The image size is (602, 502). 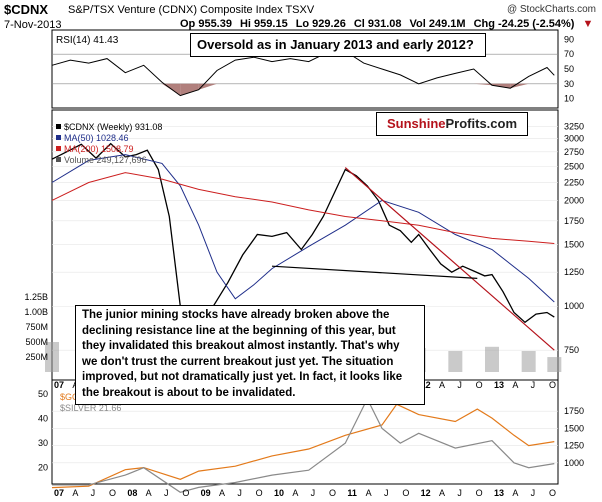 I want to click on brand-part-2: Profits.com, so click(x=481, y=123).